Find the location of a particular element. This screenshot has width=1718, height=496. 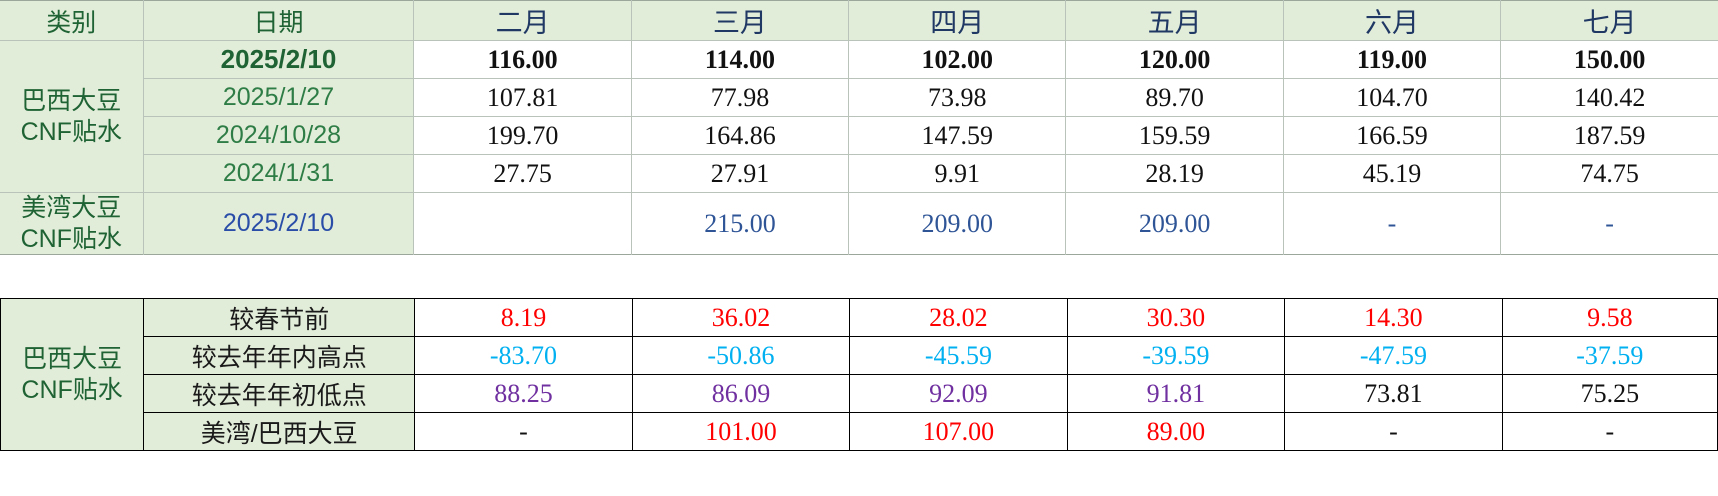

data-cell: 164.86 is located at coordinates (740, 135).